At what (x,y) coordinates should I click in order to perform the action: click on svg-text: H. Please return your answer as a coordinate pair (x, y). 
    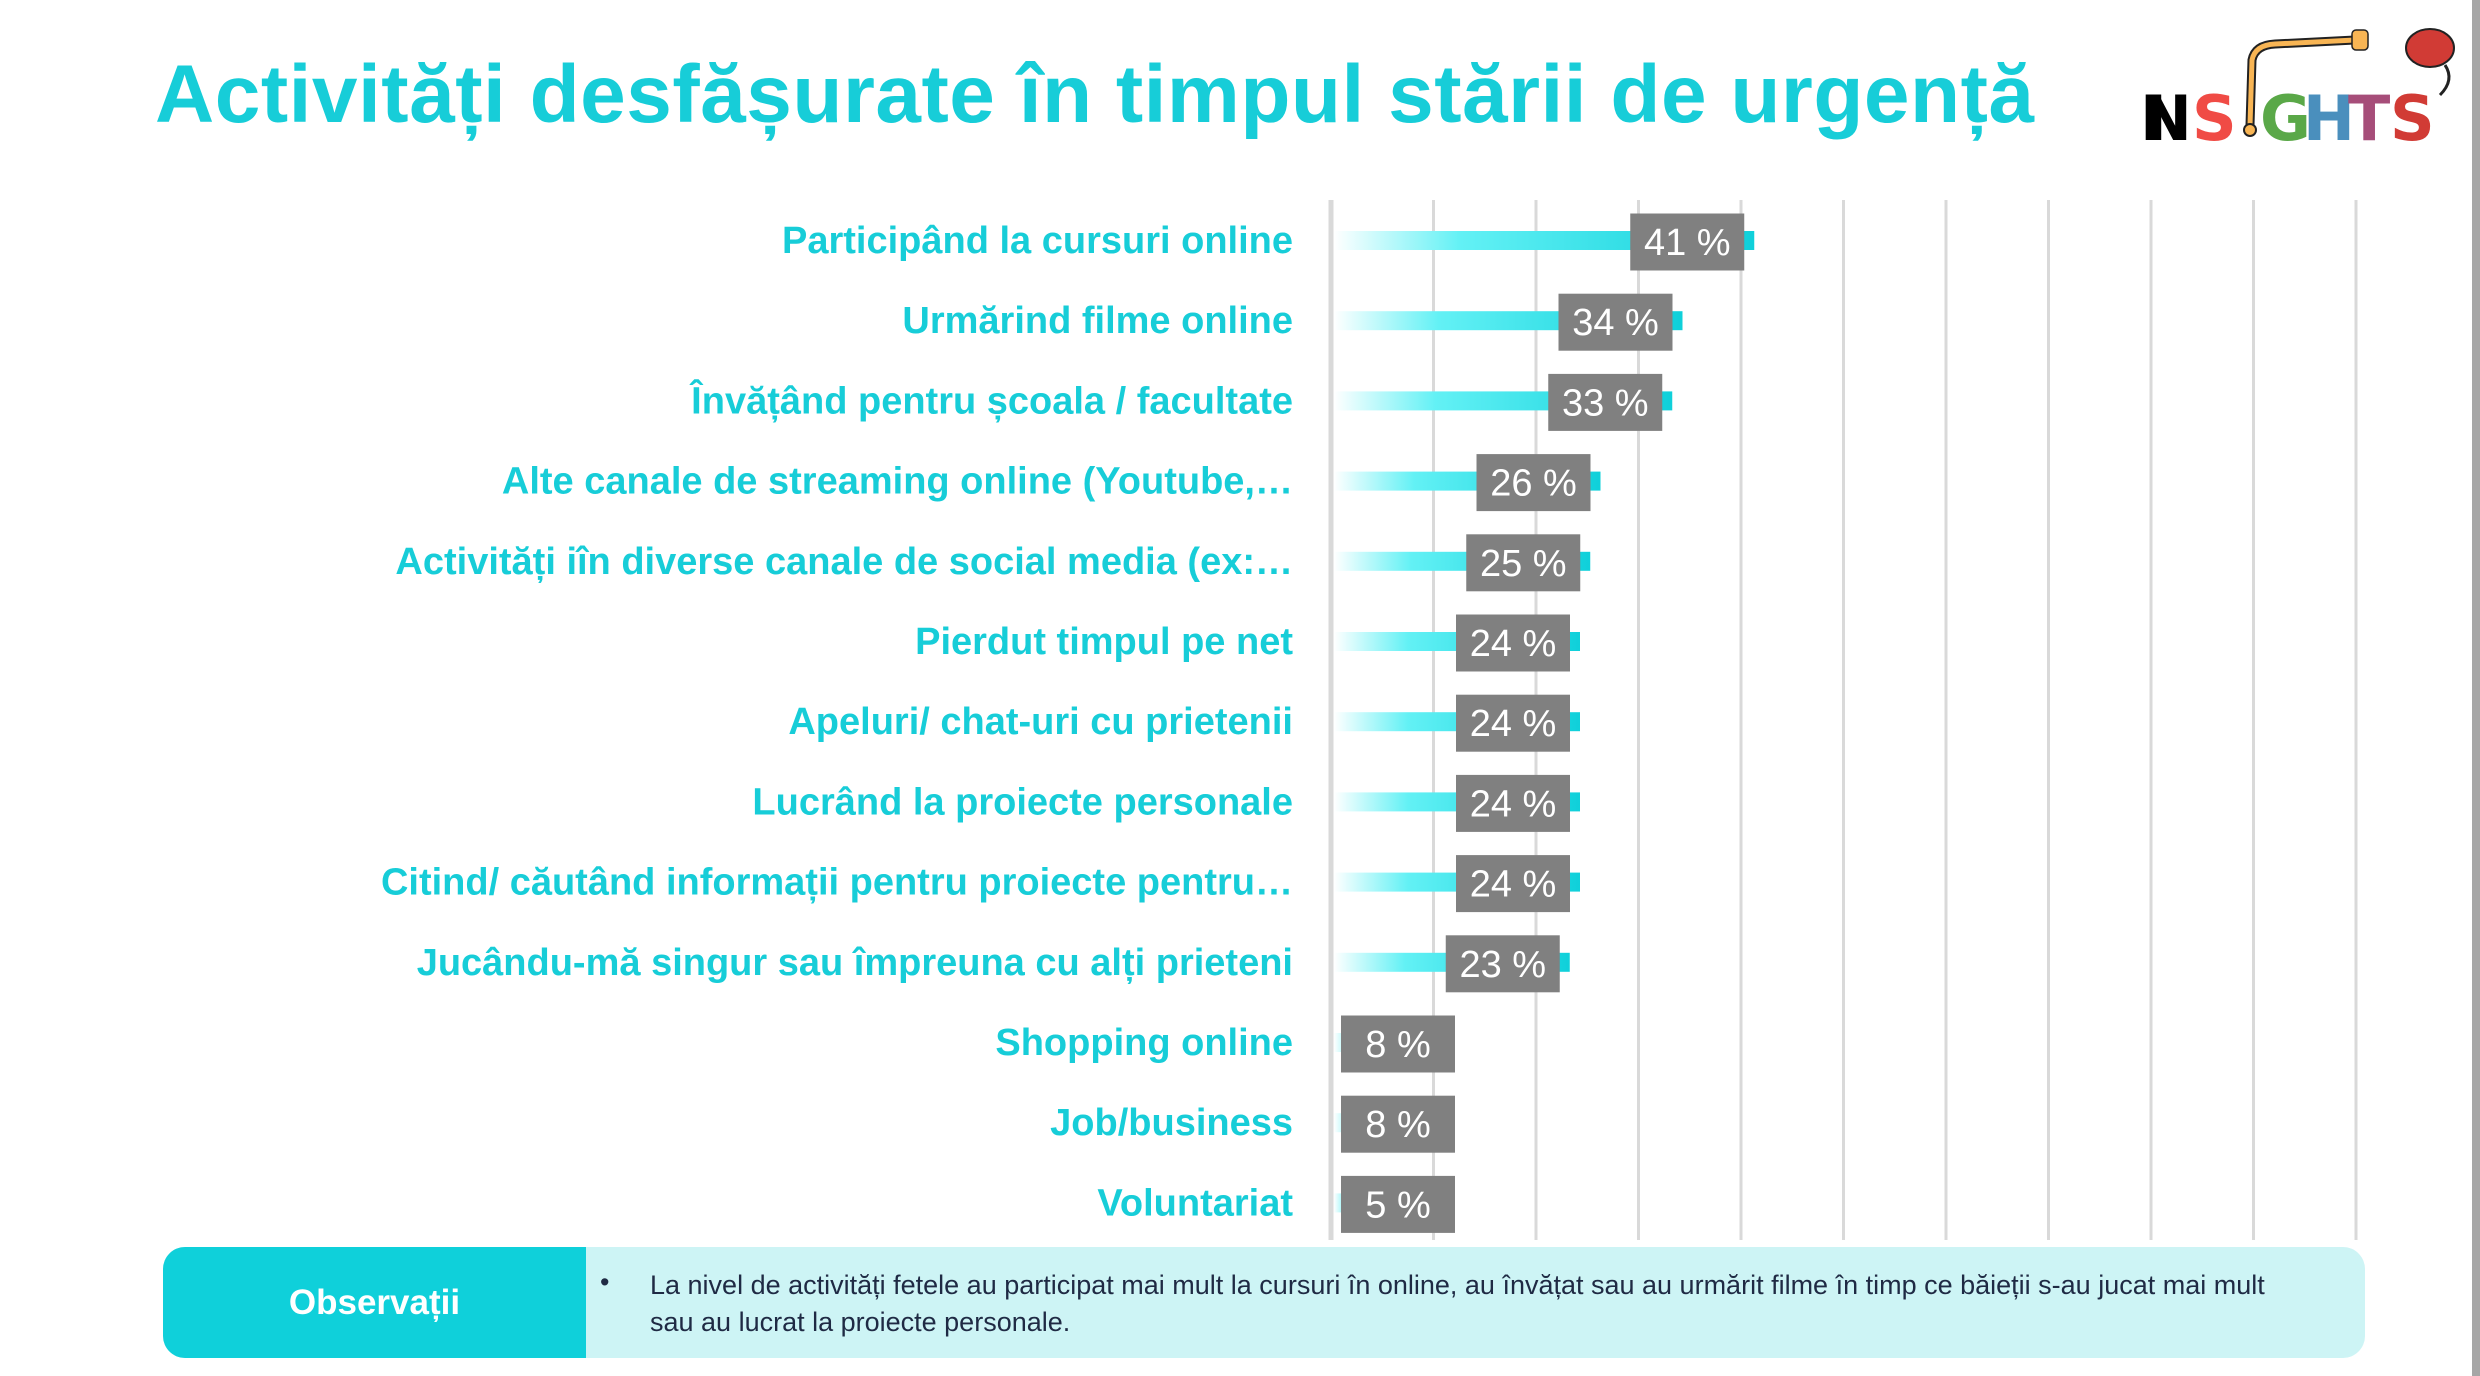
    Looking at the image, I should click on (2329, 116).